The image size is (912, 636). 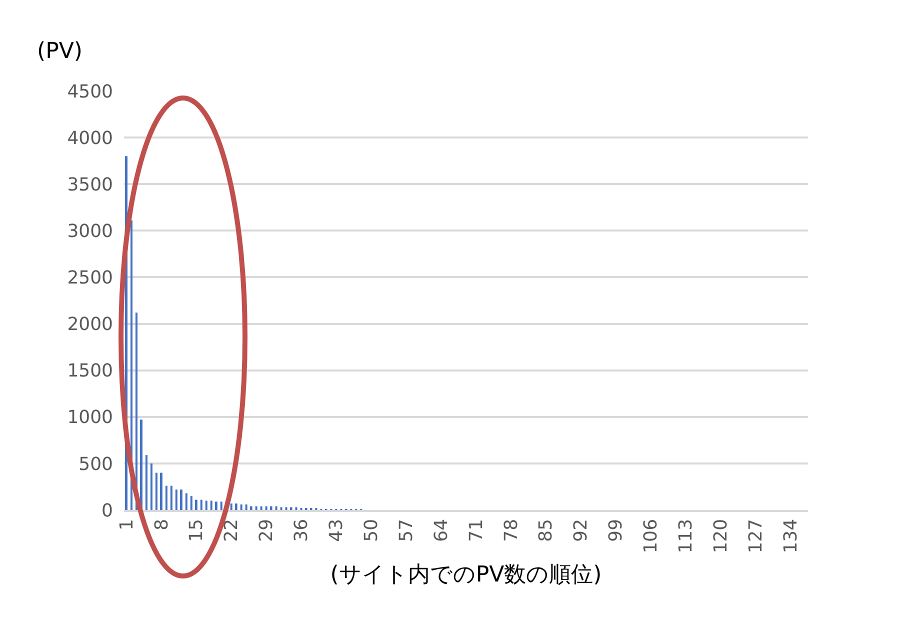 I want to click on x-tick-label: 8, so click(x=161, y=524).